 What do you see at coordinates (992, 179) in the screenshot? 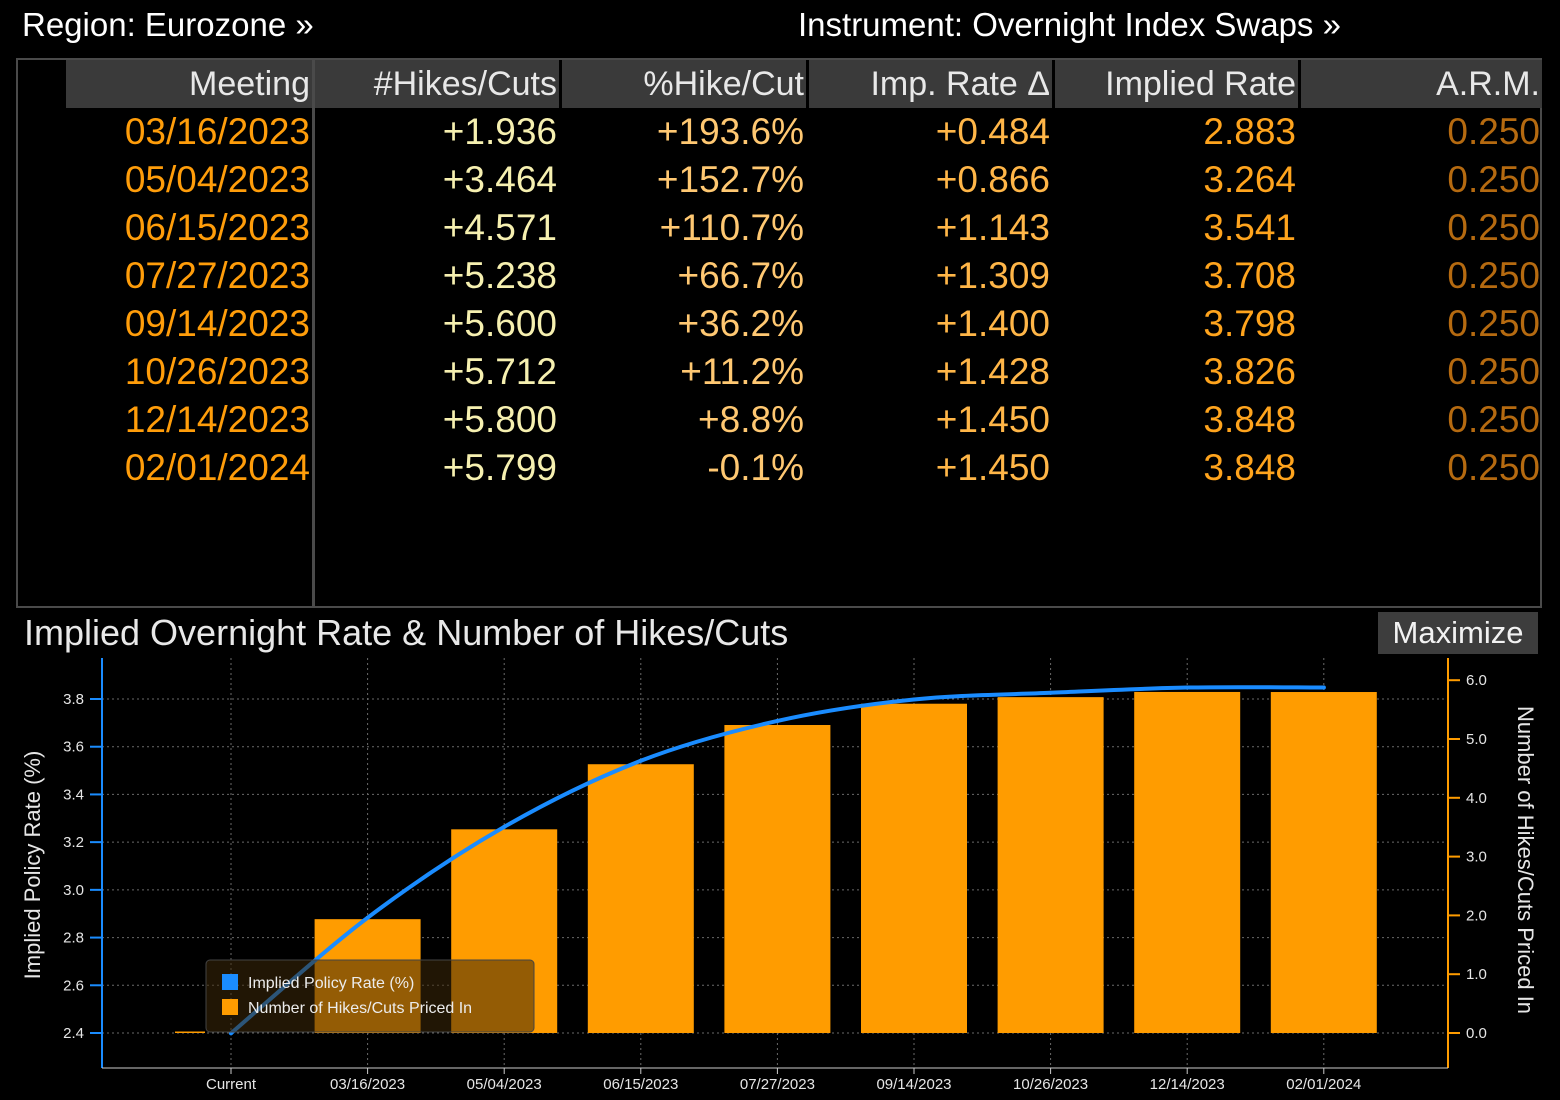
I see `imp-rate-delta-value: +0.866` at bounding box center [992, 179].